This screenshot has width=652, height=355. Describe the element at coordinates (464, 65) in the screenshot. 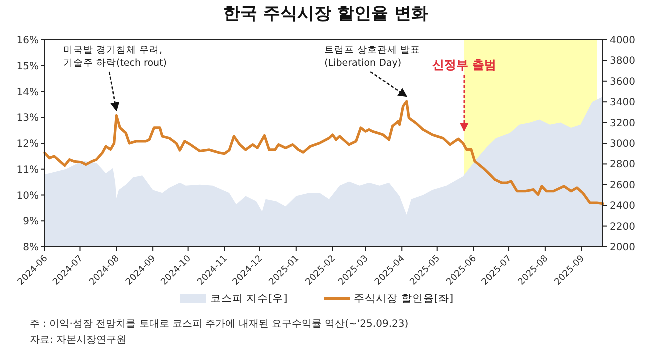

I see `band-label: 신정부 출범` at that location.